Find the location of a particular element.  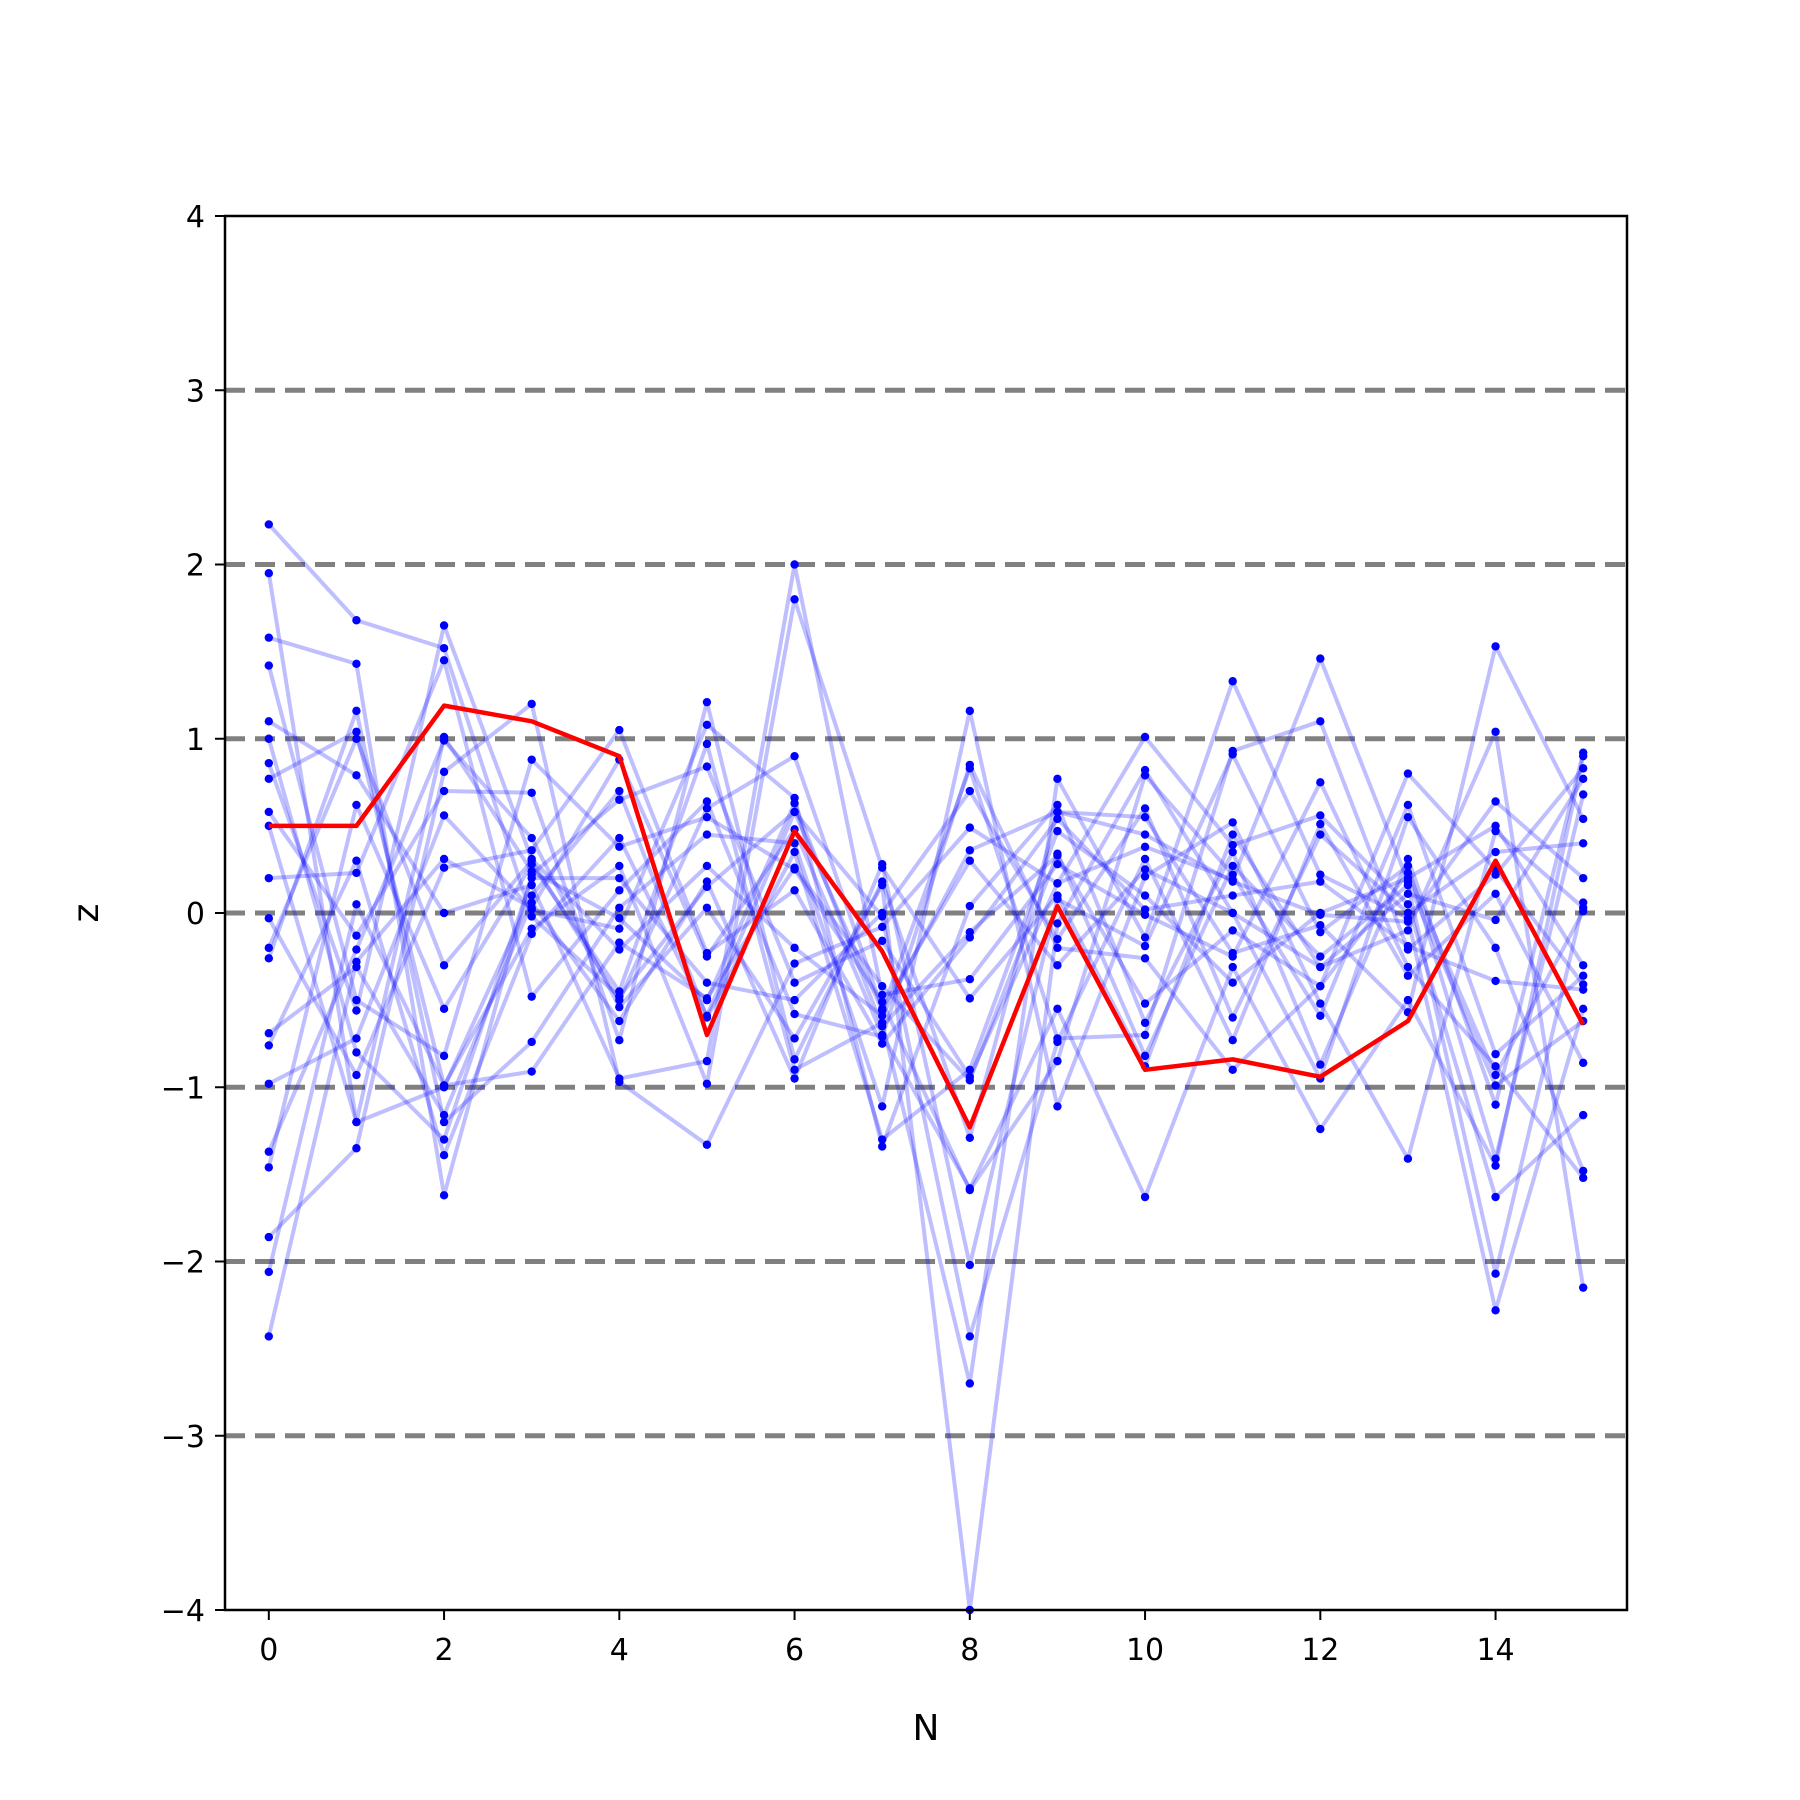

y-tick-label: −2 is located at coordinates (183, 1263).